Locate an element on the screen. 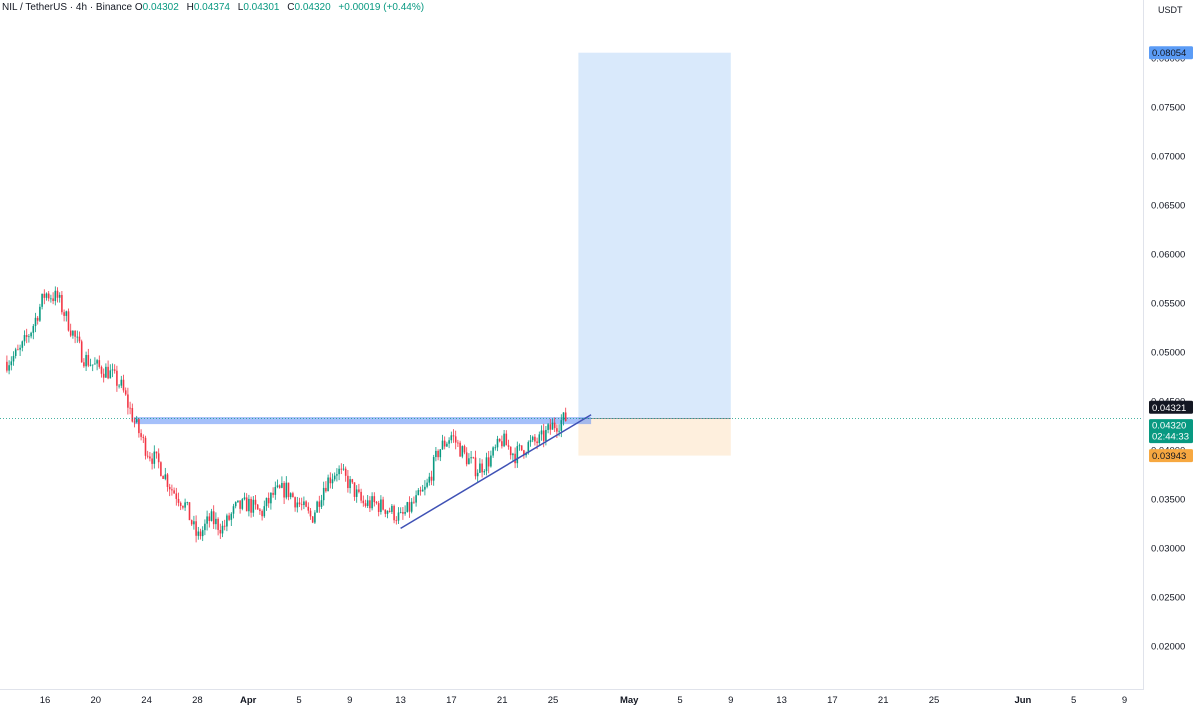 The image size is (1200, 712). open-label: O is located at coordinates (138, 7).